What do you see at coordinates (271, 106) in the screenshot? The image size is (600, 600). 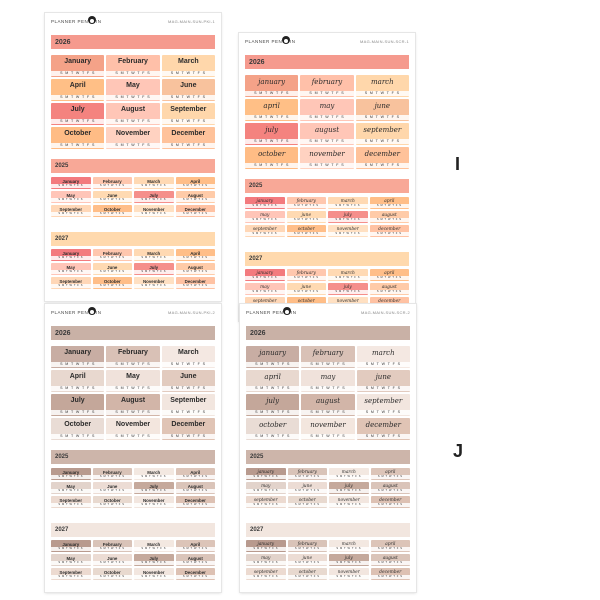 I see `month-name: april` at bounding box center [271, 106].